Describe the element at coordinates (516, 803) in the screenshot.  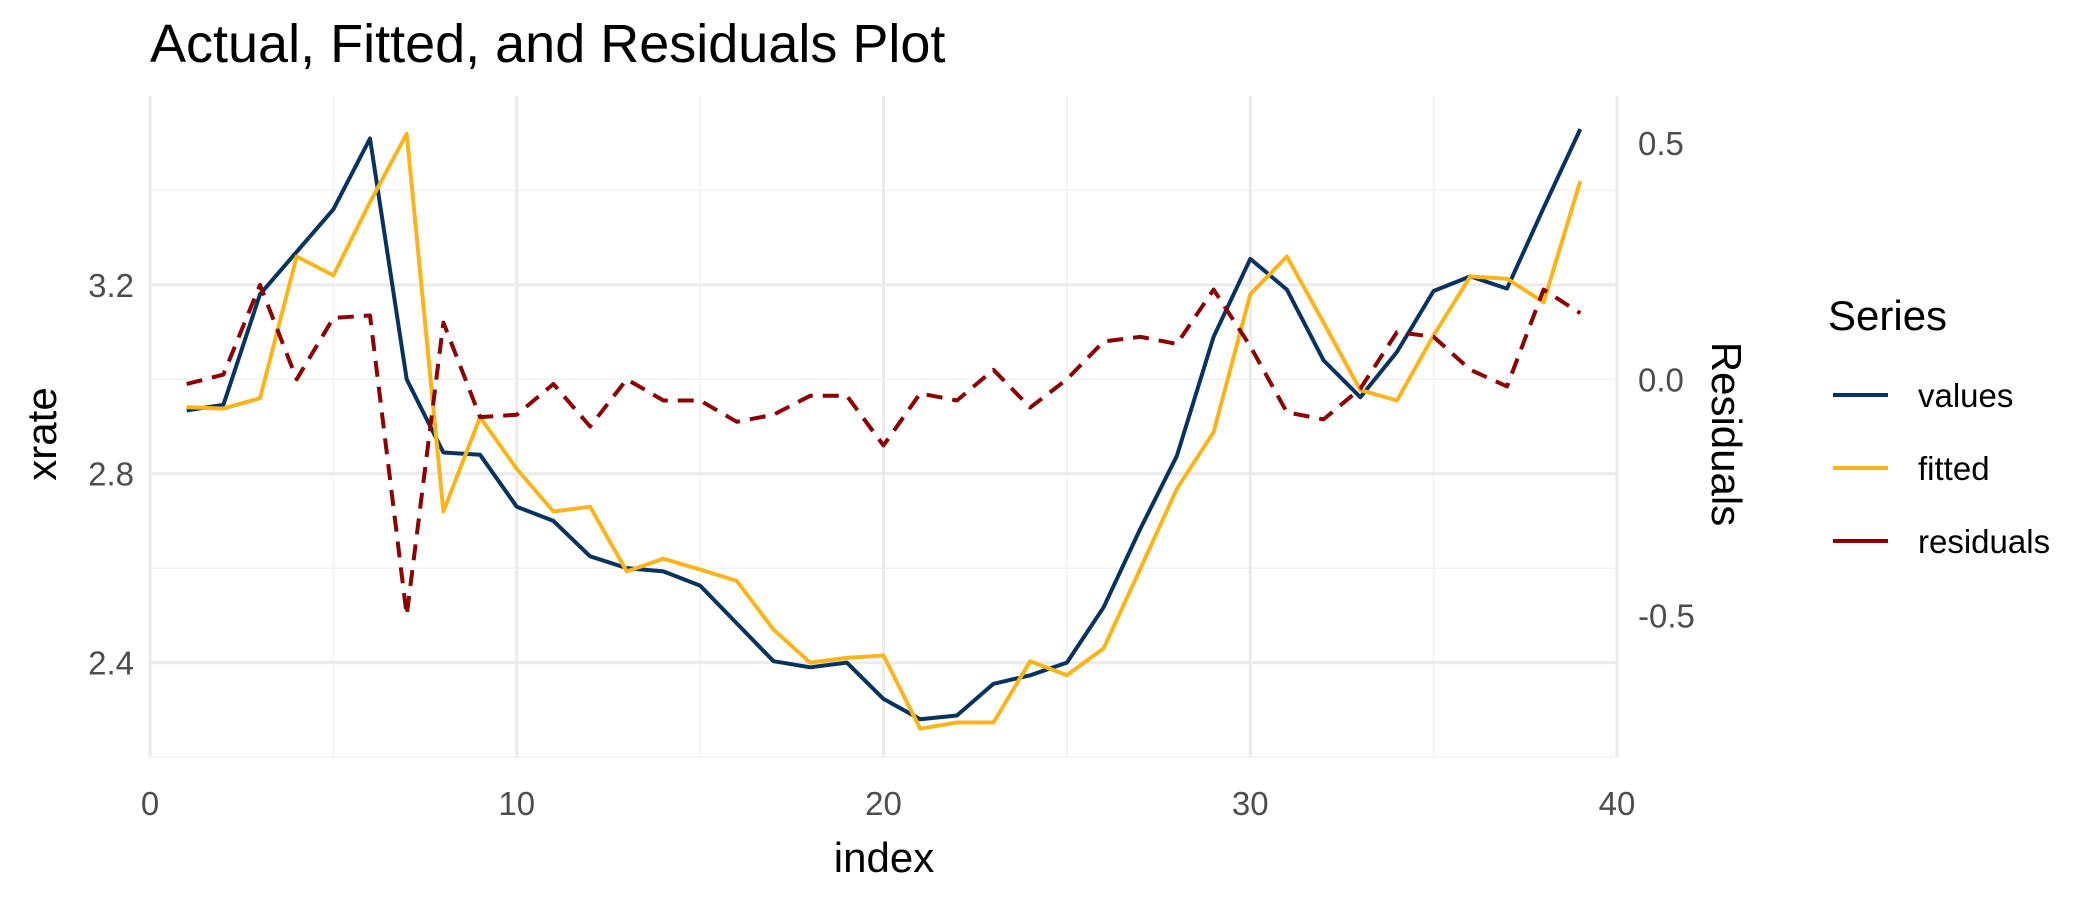
I see `x-tick-label: 10` at that location.